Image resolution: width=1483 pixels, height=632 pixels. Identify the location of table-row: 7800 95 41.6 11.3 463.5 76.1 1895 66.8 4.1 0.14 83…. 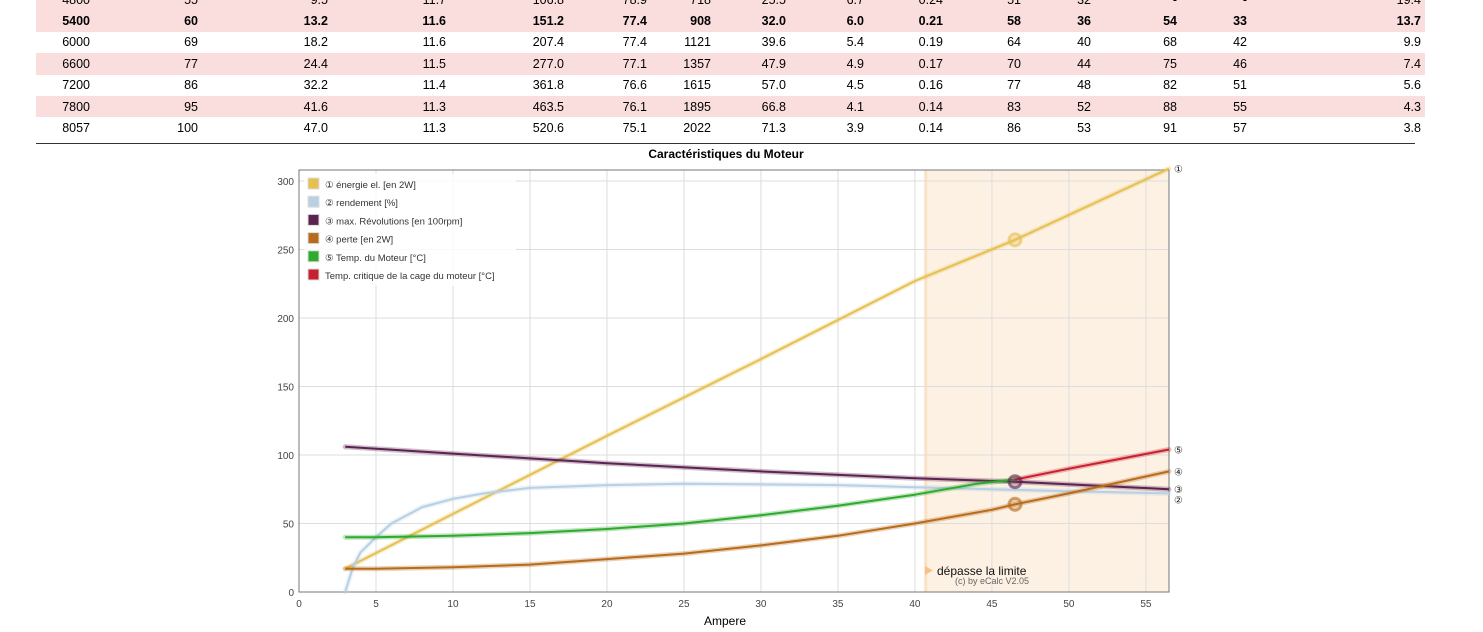
(730, 106).